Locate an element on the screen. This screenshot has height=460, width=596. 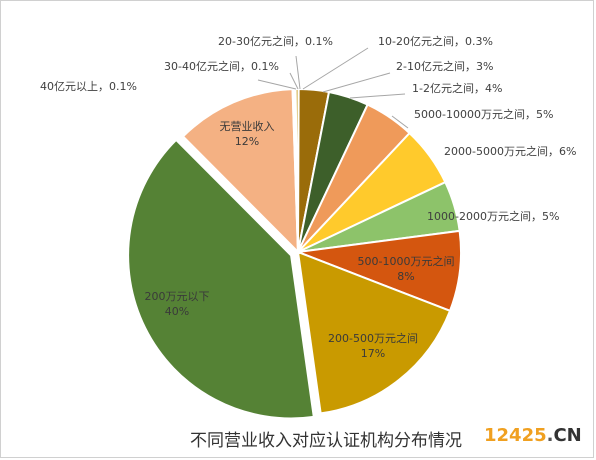
slice-label-name-8: 500-1000万元之间 is located at coordinates (406, 261).